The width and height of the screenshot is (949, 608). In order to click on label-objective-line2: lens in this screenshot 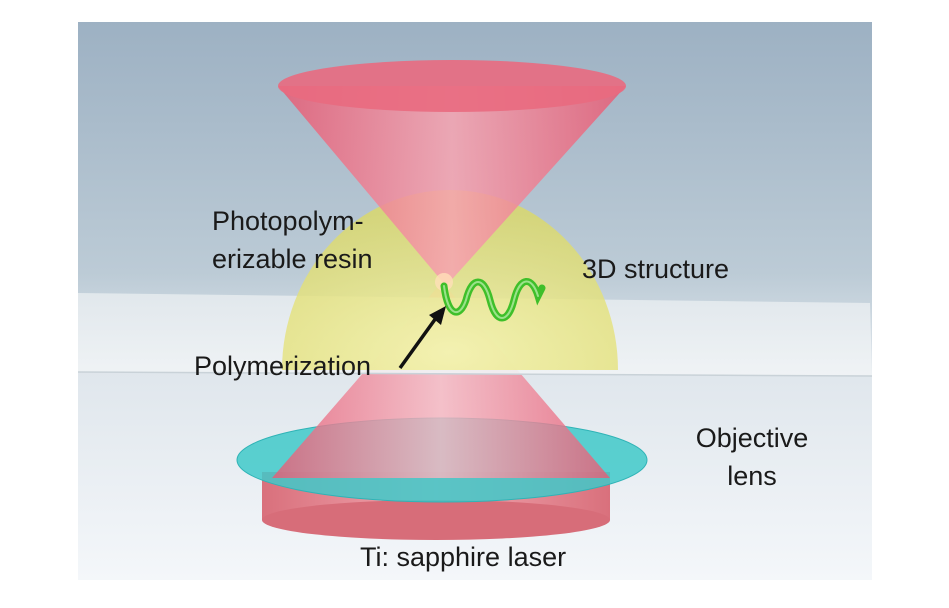, I will do `click(752, 476)`.